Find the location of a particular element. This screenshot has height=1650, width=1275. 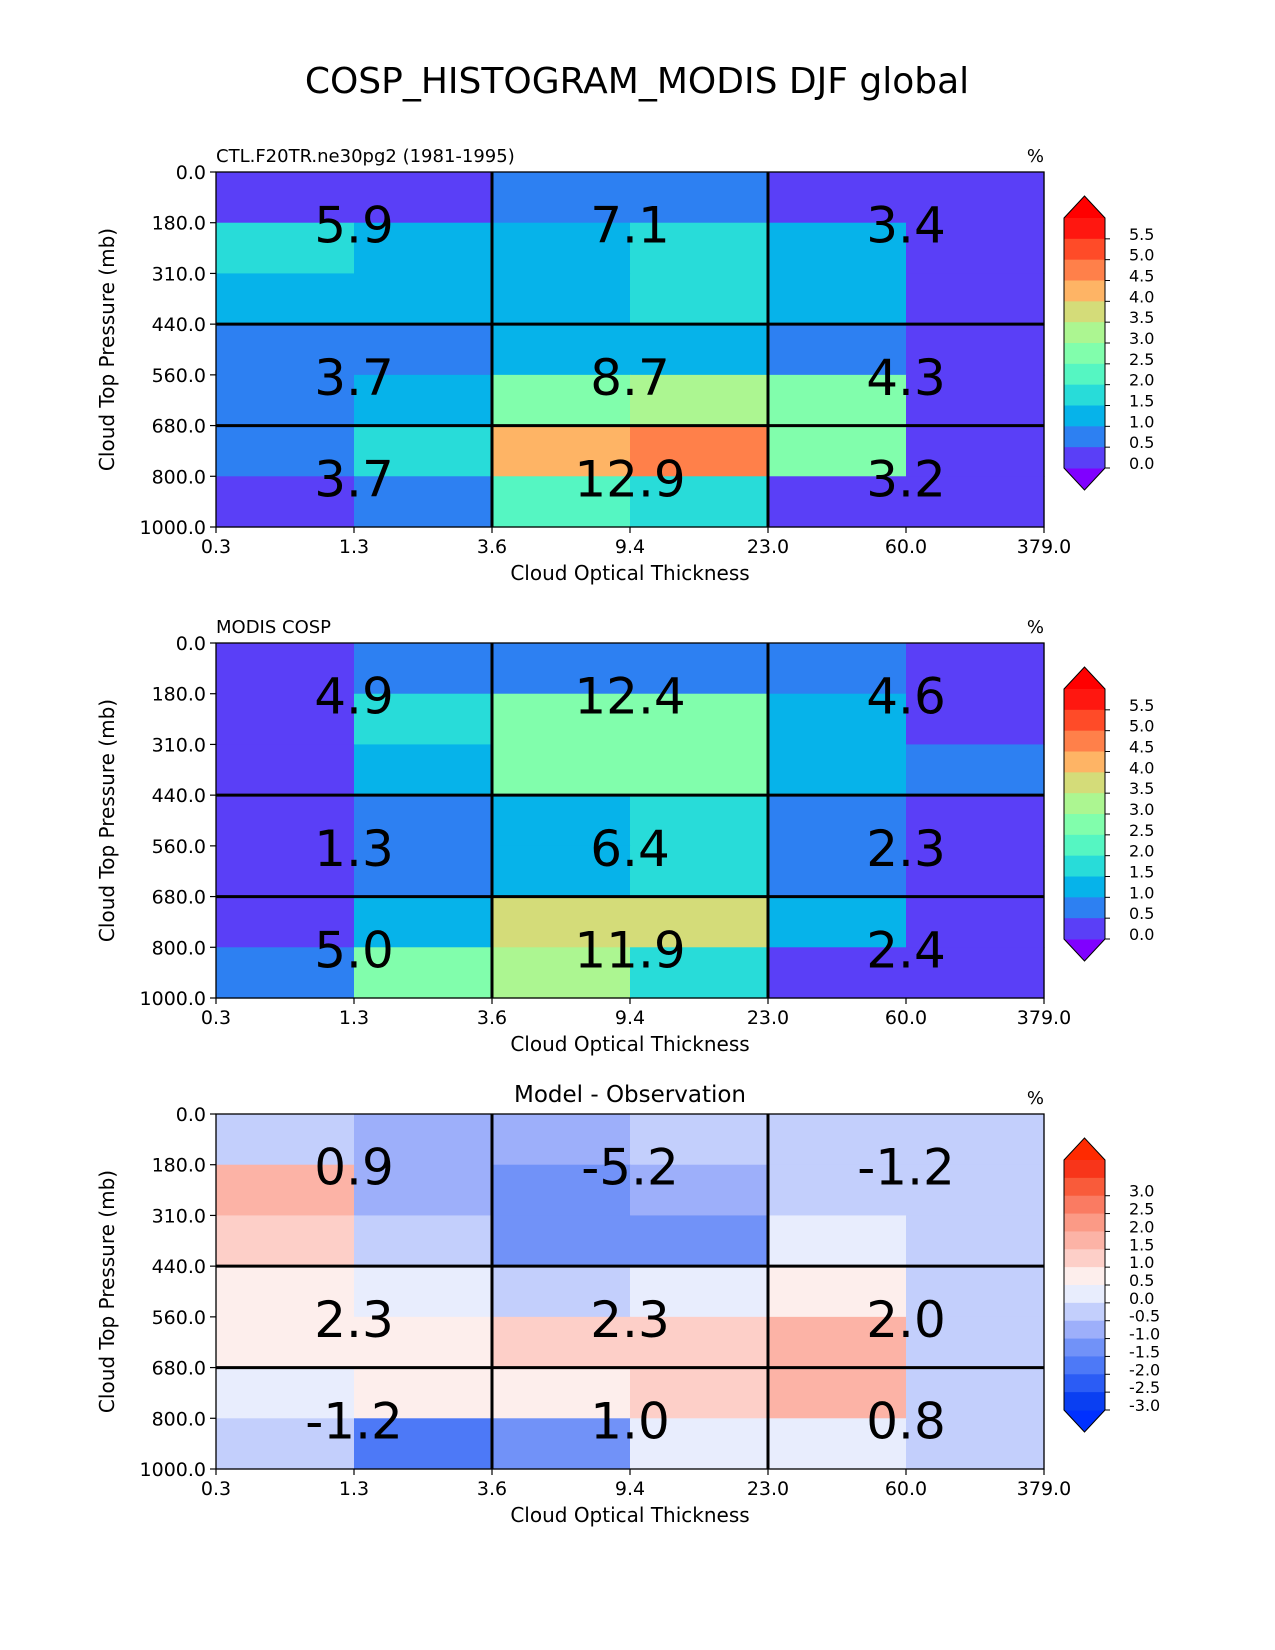

x-tick-label: 23.0 is located at coordinates (768, 1489).